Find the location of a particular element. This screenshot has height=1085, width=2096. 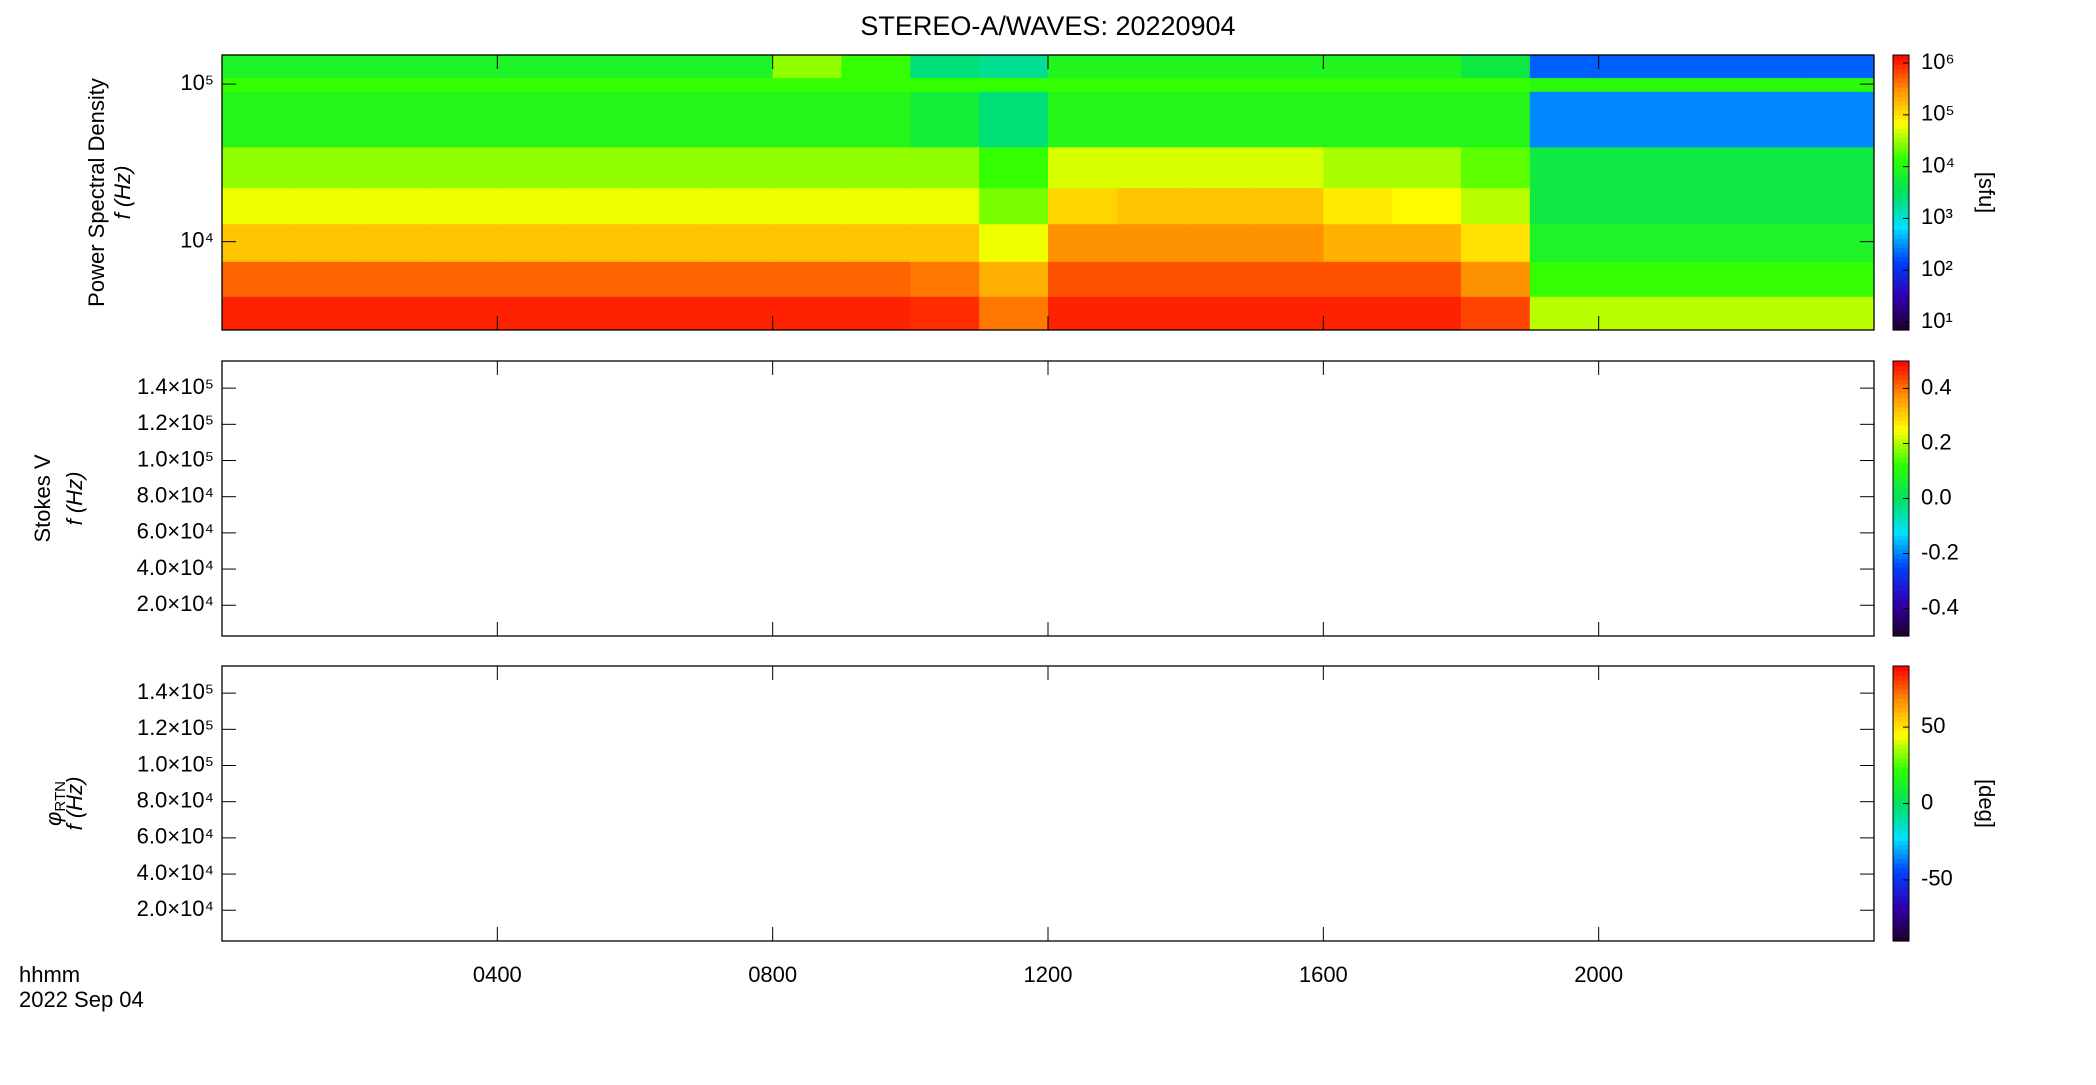

y-tick-label: 8.0×10⁴ is located at coordinates (175, 495).